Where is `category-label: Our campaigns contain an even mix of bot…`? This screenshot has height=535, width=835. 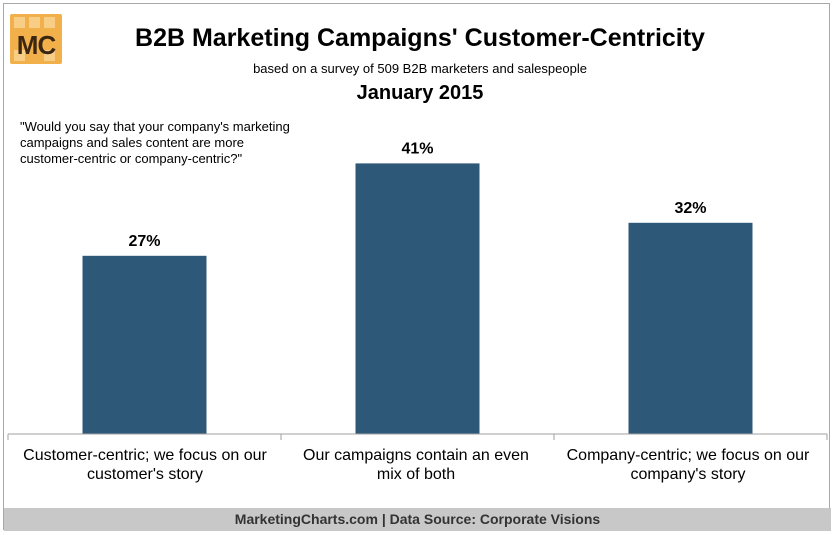
category-label: Our campaigns contain an even mix of bot… is located at coordinates (416, 465).